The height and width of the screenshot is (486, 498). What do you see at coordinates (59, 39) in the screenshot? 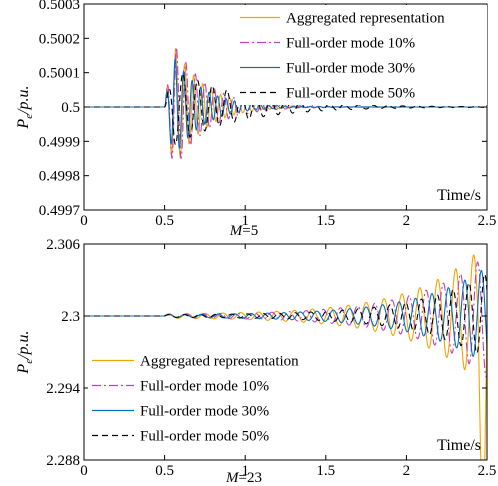
I see `y-tick-label: 0.5002` at bounding box center [59, 39].